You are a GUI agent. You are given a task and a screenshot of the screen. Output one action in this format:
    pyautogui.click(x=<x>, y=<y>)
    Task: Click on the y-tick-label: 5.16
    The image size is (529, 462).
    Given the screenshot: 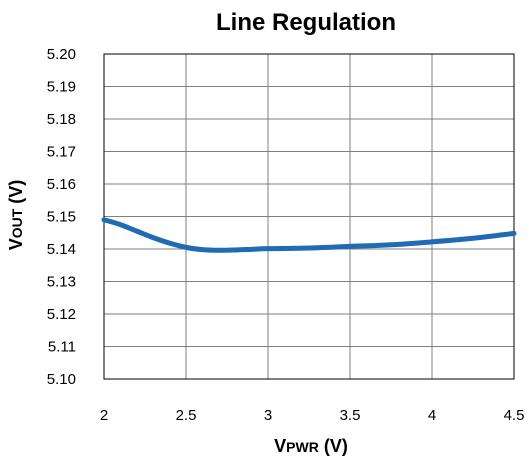 What is the action you would take?
    pyautogui.click(x=61, y=184)
    